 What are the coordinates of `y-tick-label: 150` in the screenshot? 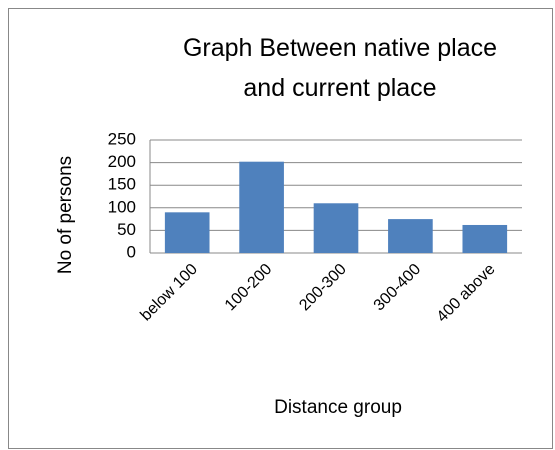 It's located at (122, 184).